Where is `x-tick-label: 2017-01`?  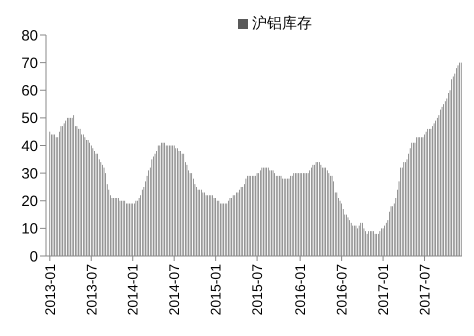
x-tick-label: 2017-01 is located at coordinates (383, 290).